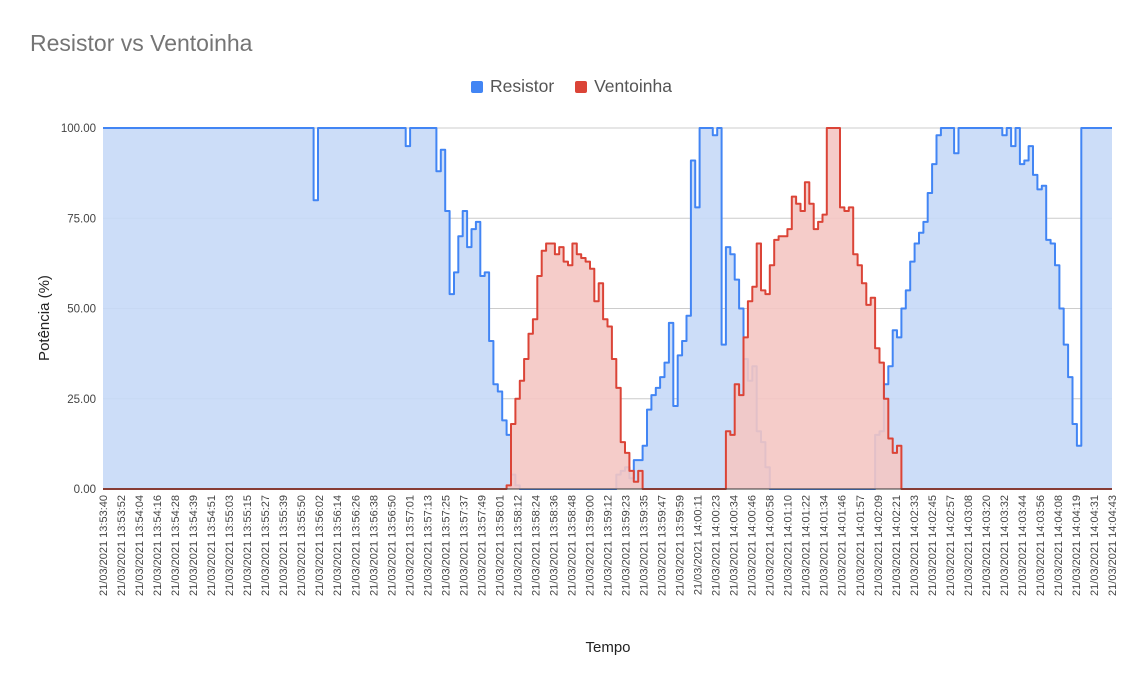 The image size is (1143, 700). What do you see at coordinates (1095, 545) in the screenshot?
I see `x-tick-label: 21/03/2021 14:04:31` at bounding box center [1095, 545].